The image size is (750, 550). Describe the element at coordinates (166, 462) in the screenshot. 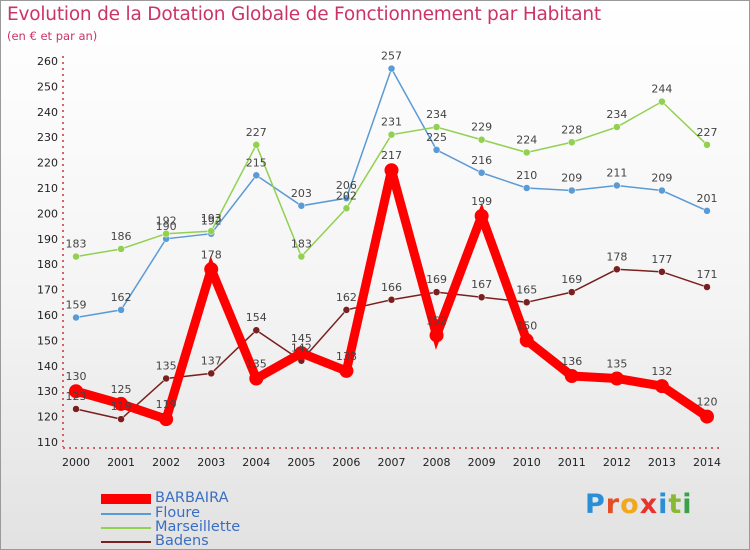

I see `x-tick-label: 2002` at that location.